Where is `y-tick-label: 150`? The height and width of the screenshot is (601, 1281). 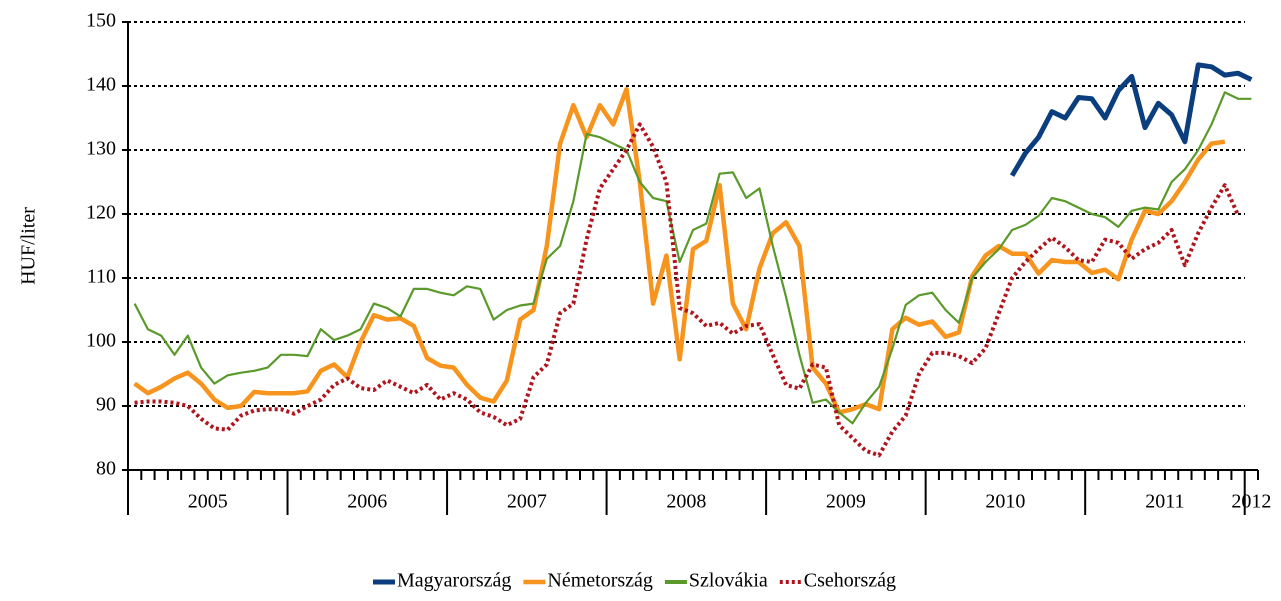
y-tick-label: 150 is located at coordinates (101, 21).